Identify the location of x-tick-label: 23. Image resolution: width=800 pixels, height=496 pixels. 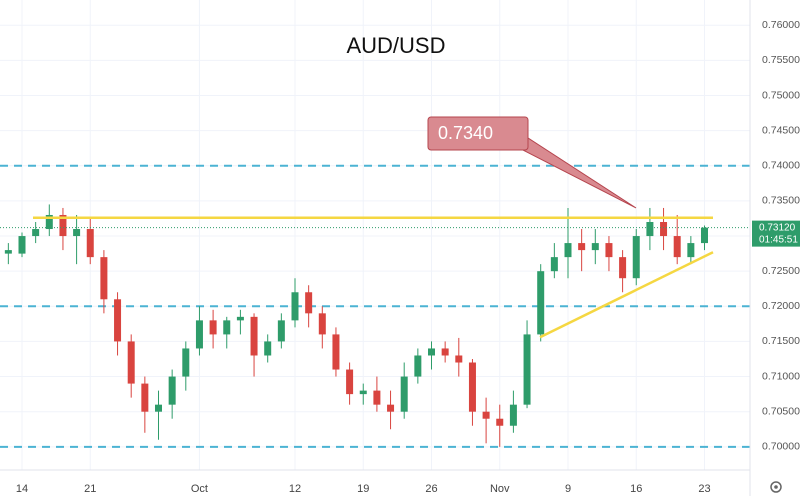
(704, 489).